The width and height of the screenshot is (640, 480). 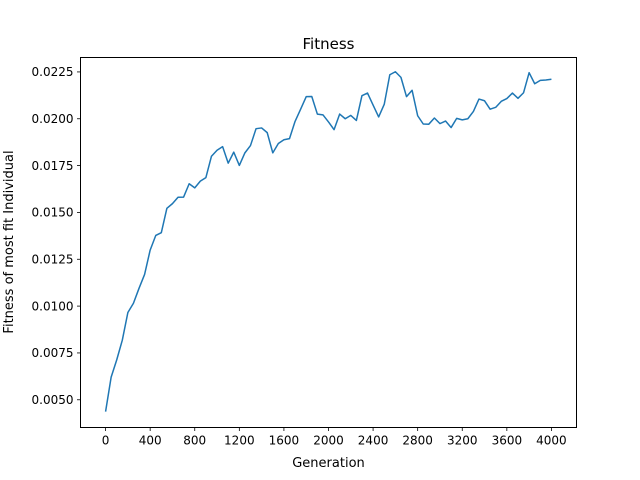 What do you see at coordinates (150, 441) in the screenshot?
I see `x-tick-label: 400` at bounding box center [150, 441].